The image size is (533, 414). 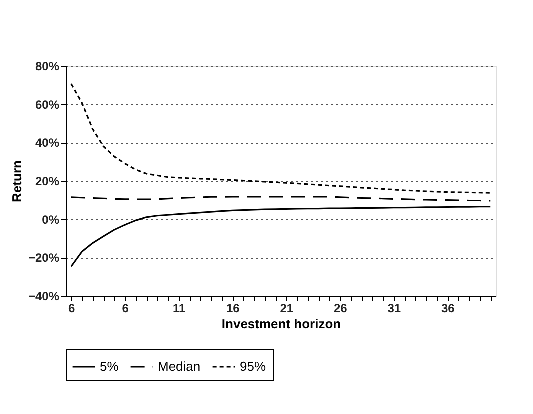 I want to click on y-tick-label: −20%, so click(x=44, y=258).